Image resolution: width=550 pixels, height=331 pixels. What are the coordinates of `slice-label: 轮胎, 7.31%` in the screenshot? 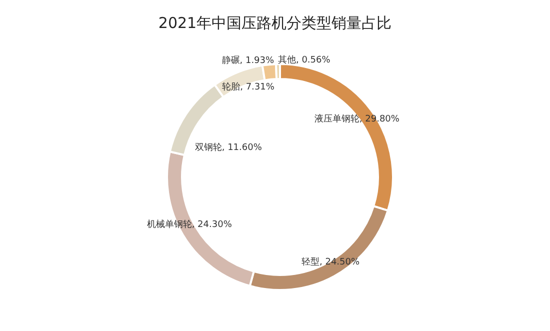 It's located at (248, 86).